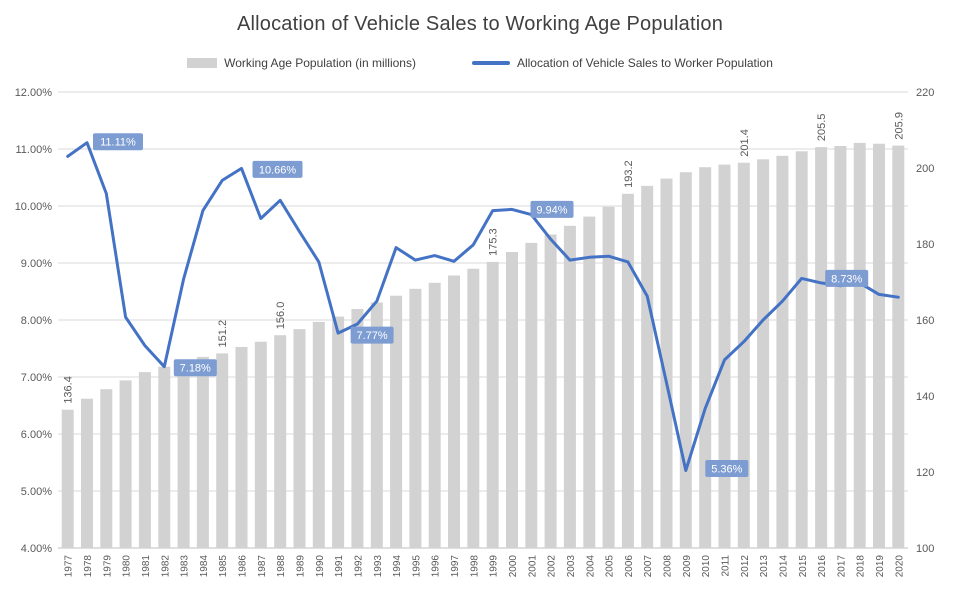  Describe the element at coordinates (880, 566) in the screenshot. I see `svg-text: 2019` at that location.